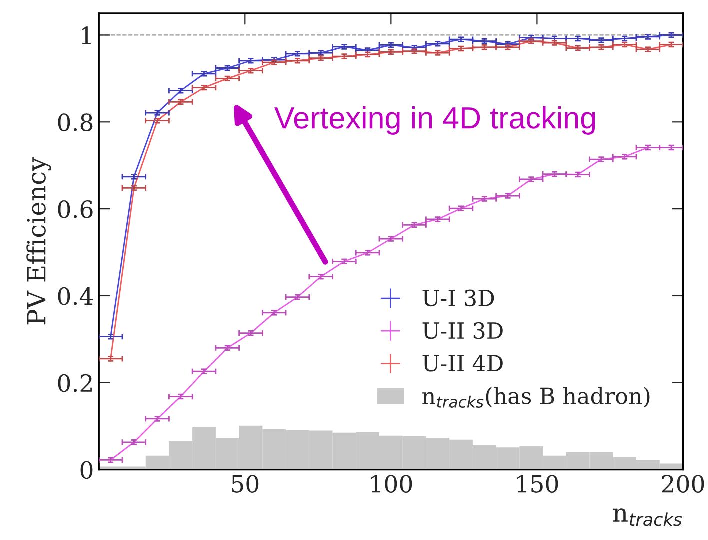 The image size is (708, 540). What do you see at coordinates (245, 484) in the screenshot?
I see `x-tick-label: 50` at bounding box center [245, 484].